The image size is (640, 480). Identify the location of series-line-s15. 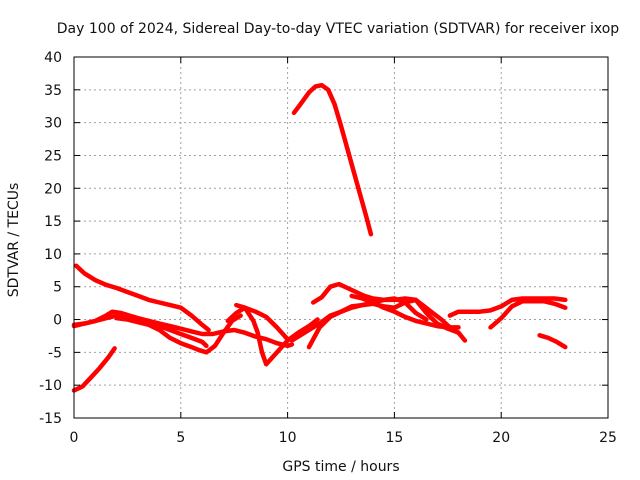
(552, 341).